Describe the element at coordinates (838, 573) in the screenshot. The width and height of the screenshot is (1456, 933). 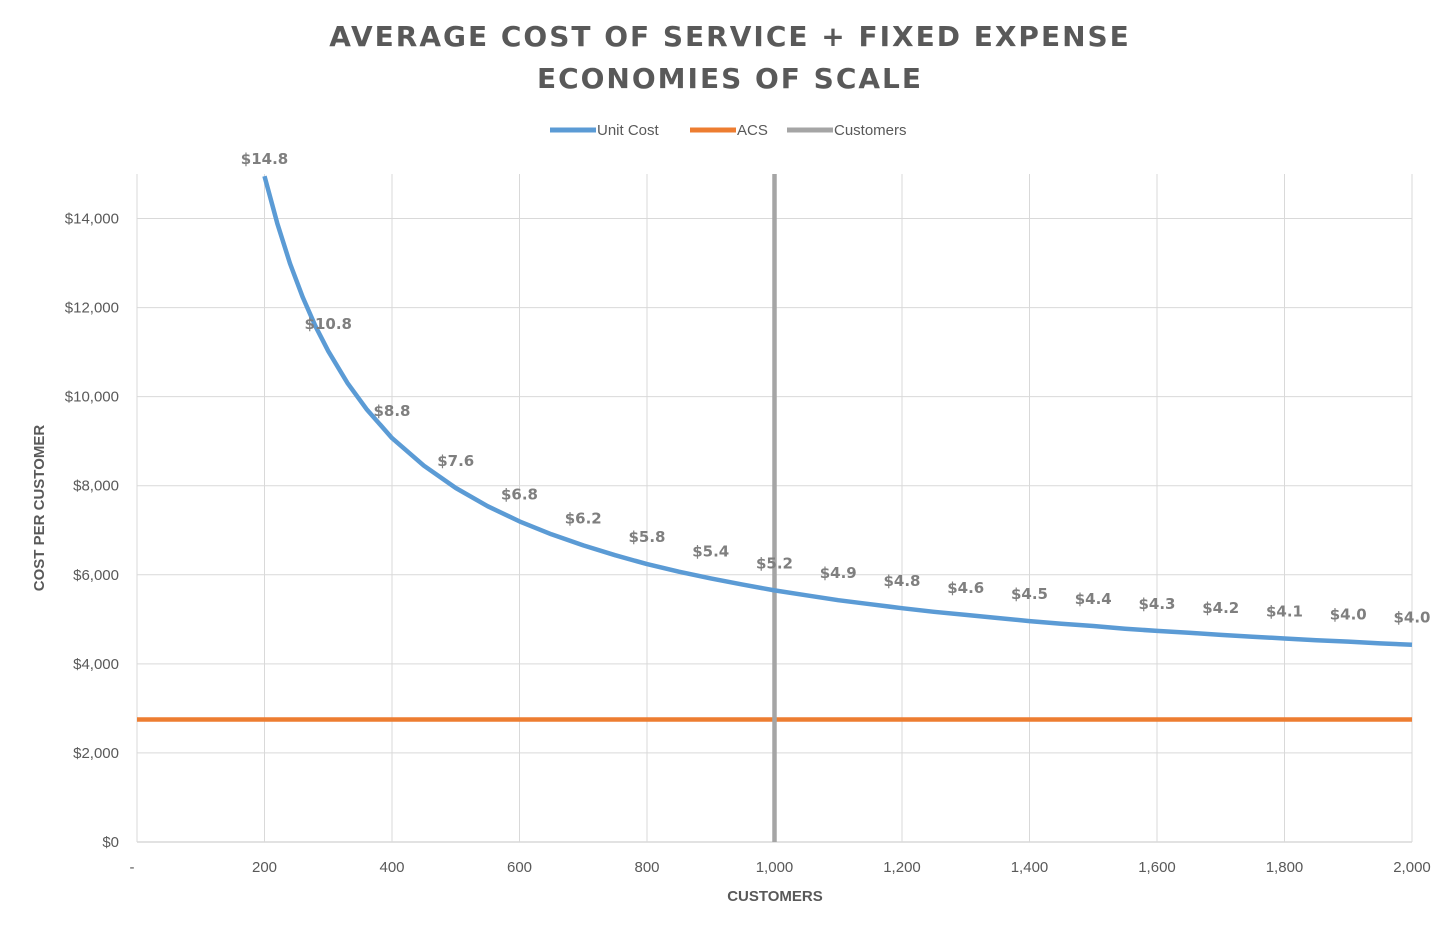
I see `data-label: $4.9` at that location.